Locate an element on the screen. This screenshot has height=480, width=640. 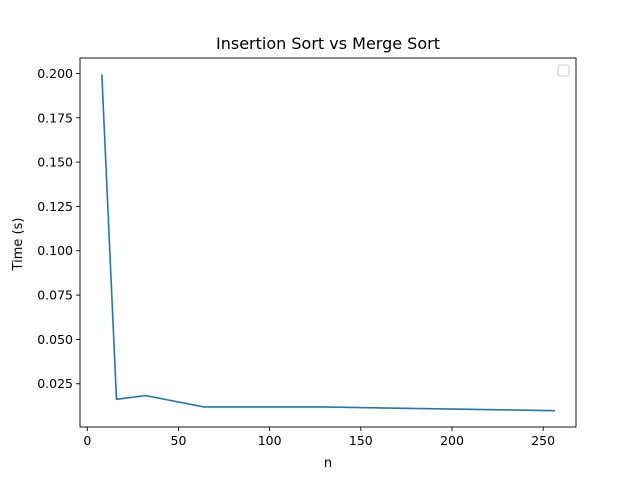
x-tick-label: 250 is located at coordinates (543, 440).